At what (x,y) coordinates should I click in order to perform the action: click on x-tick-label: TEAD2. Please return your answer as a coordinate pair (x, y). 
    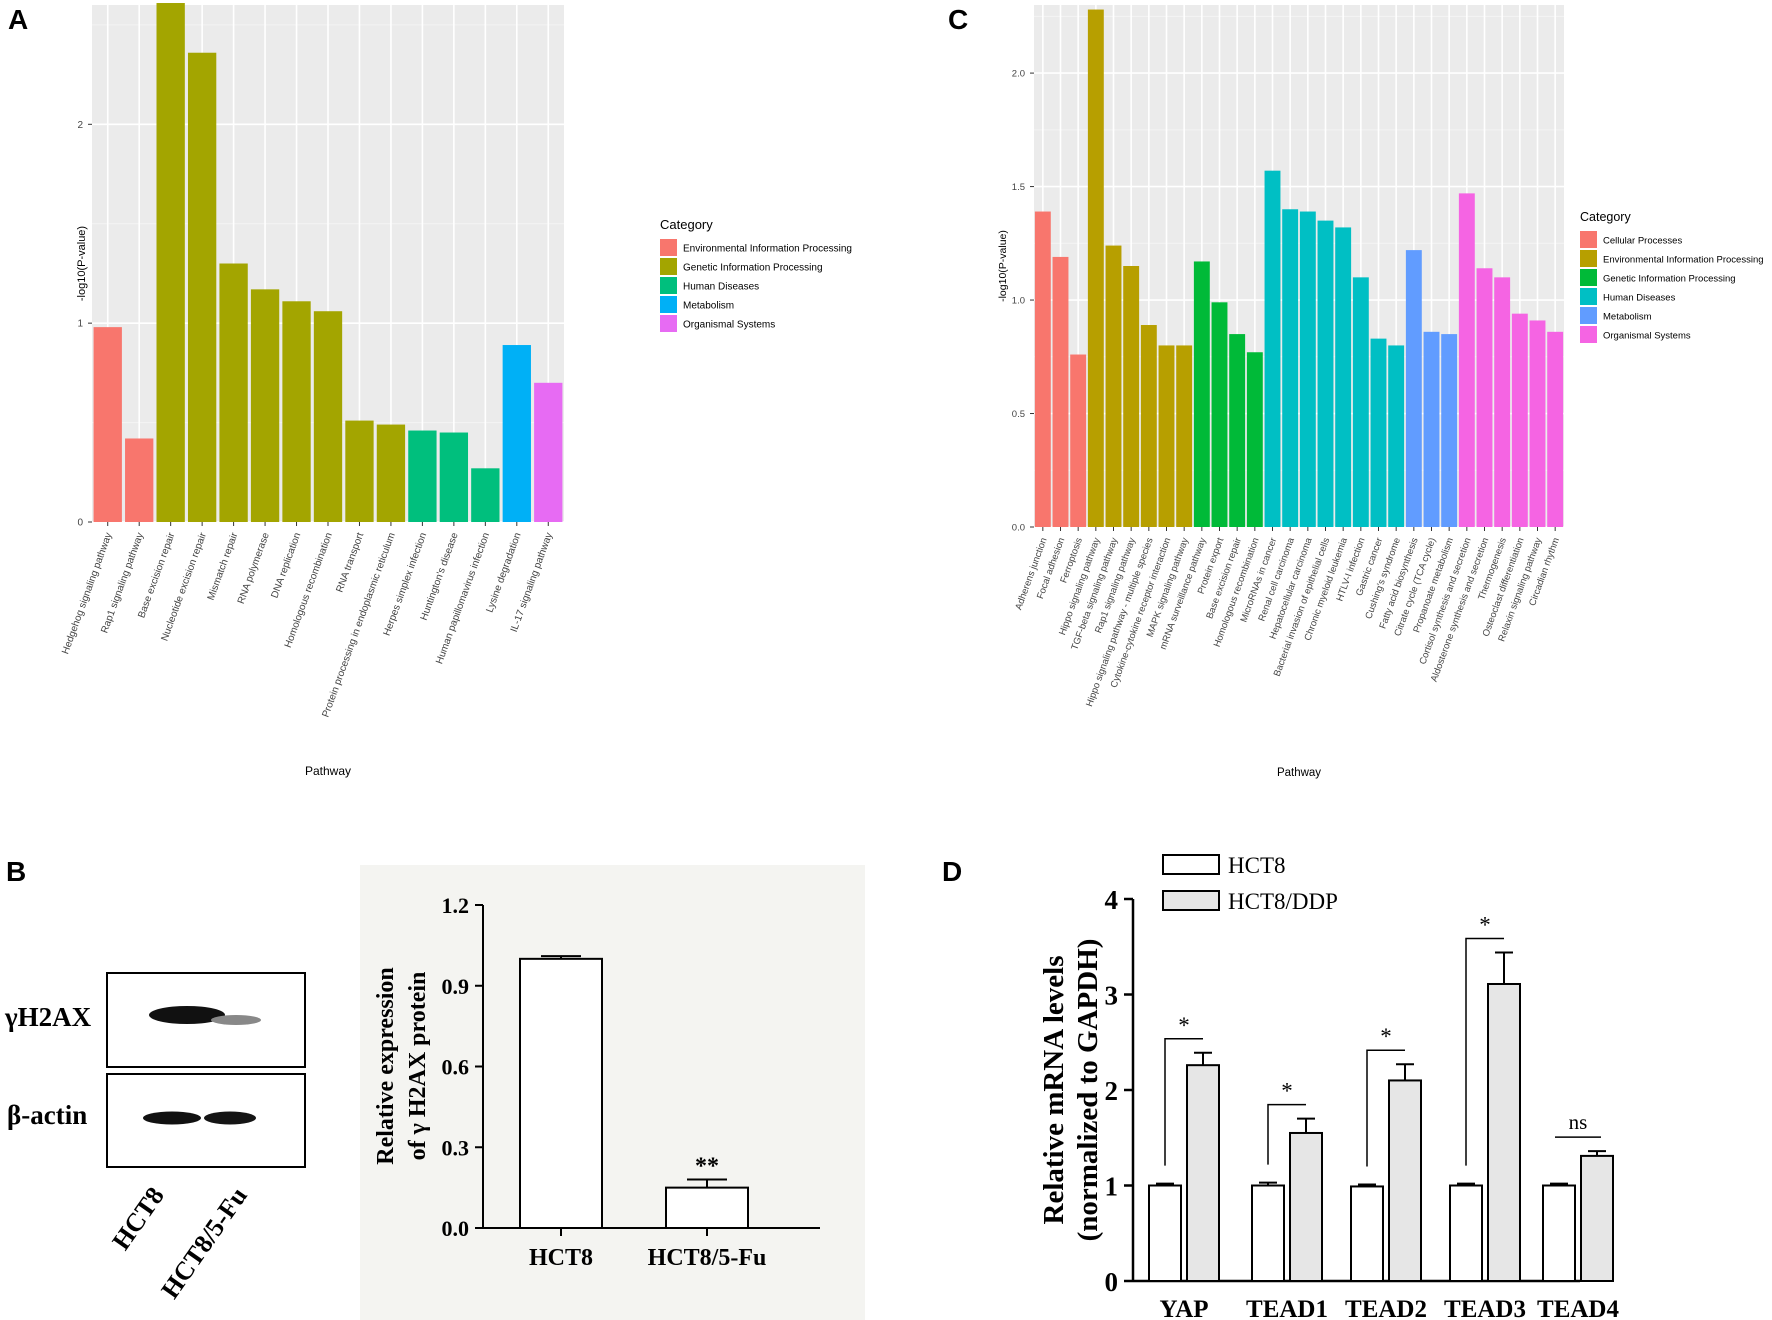
    Looking at the image, I should click on (1386, 1308).